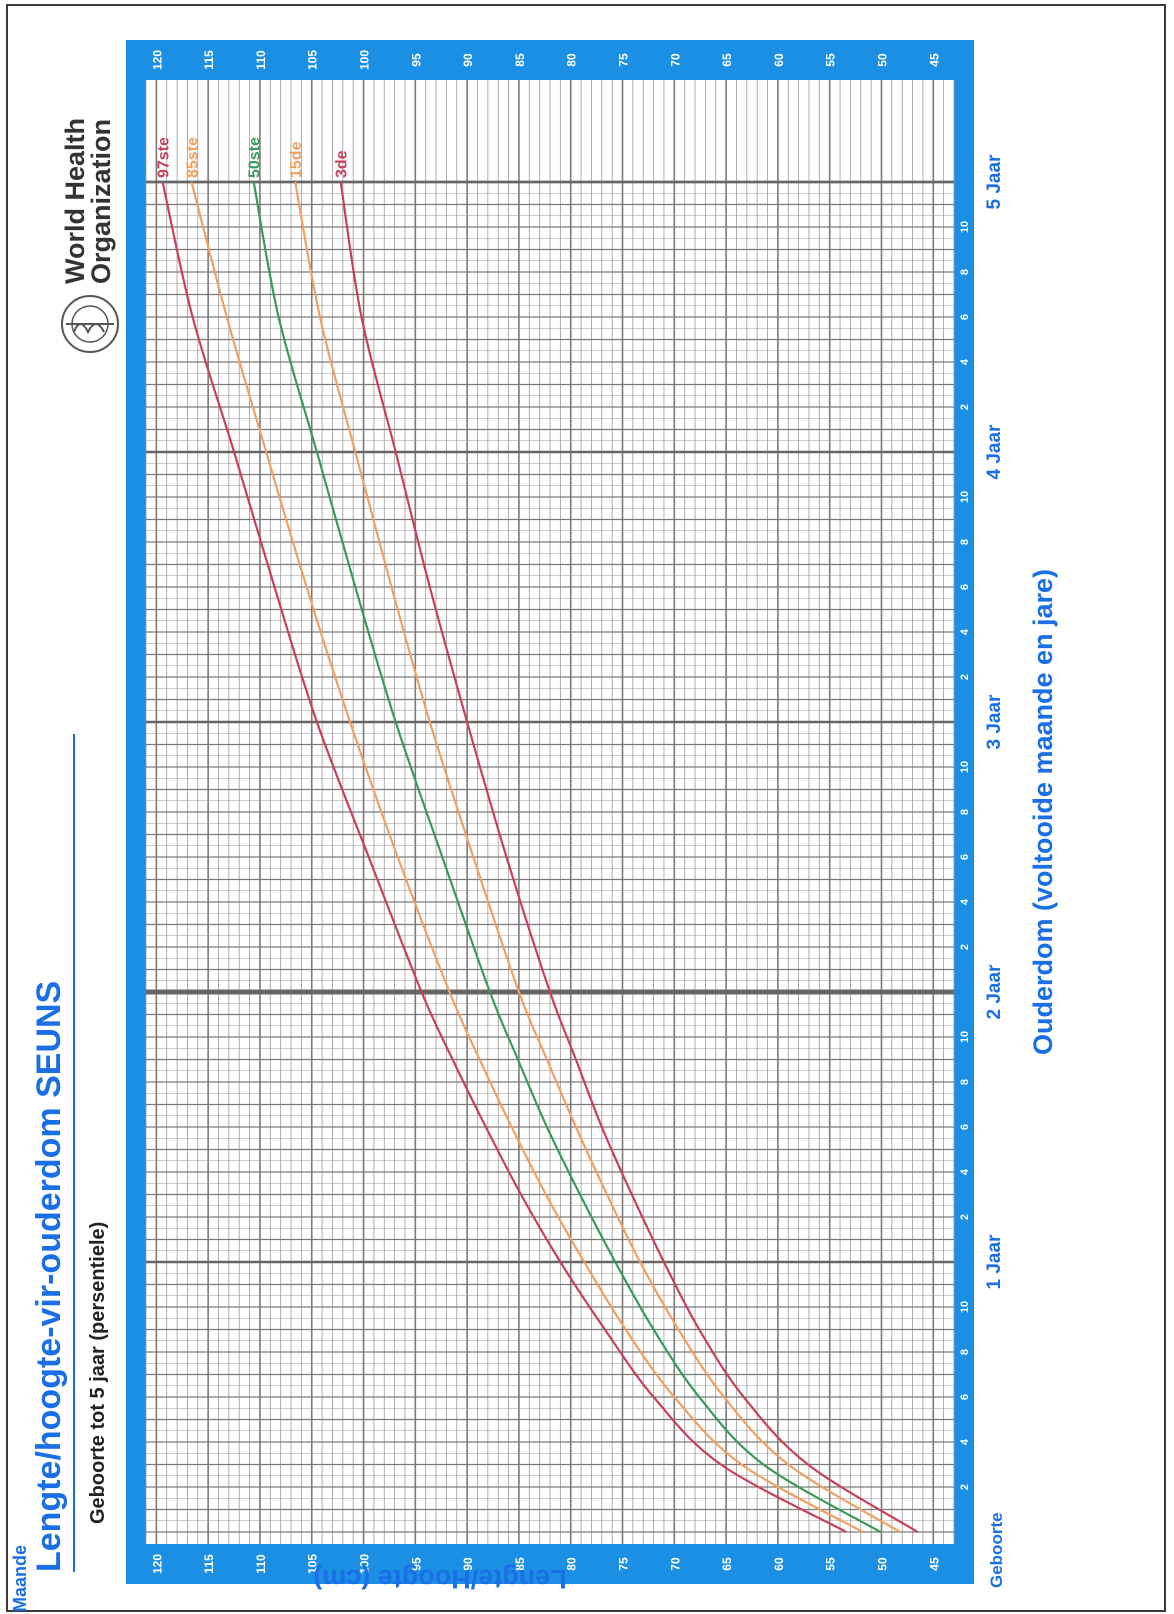 This screenshot has width=1174, height=1614. I want to click on y-tick-label-right: 60, so click(779, 60).